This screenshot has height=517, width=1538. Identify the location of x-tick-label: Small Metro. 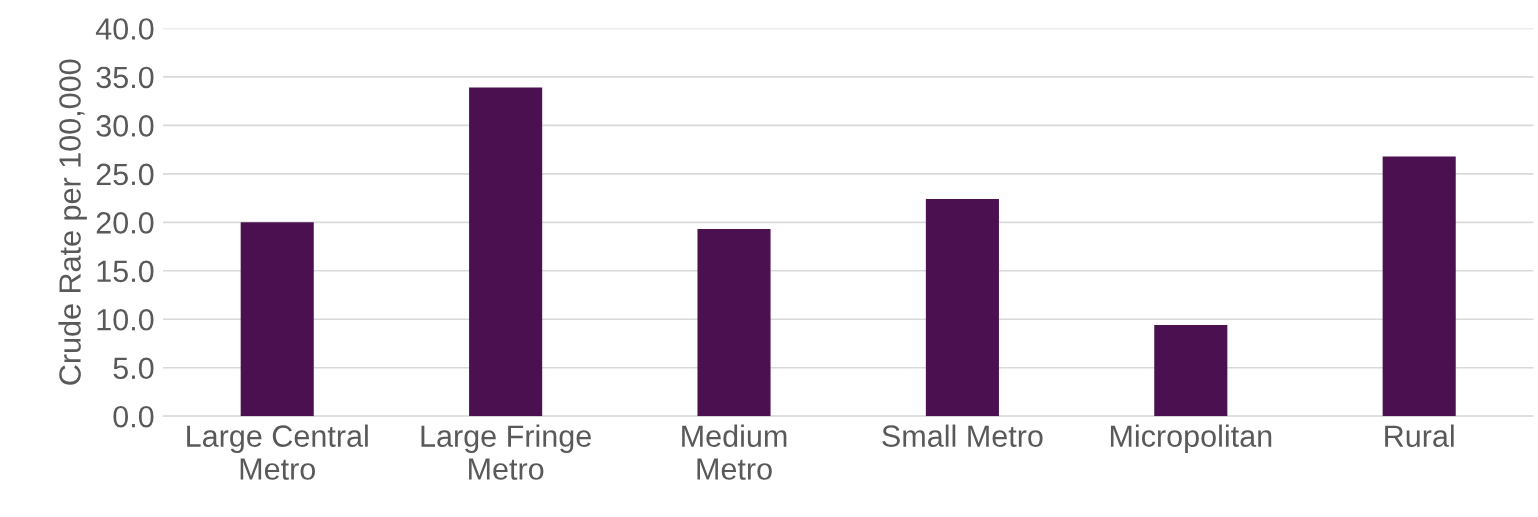
(962, 435).